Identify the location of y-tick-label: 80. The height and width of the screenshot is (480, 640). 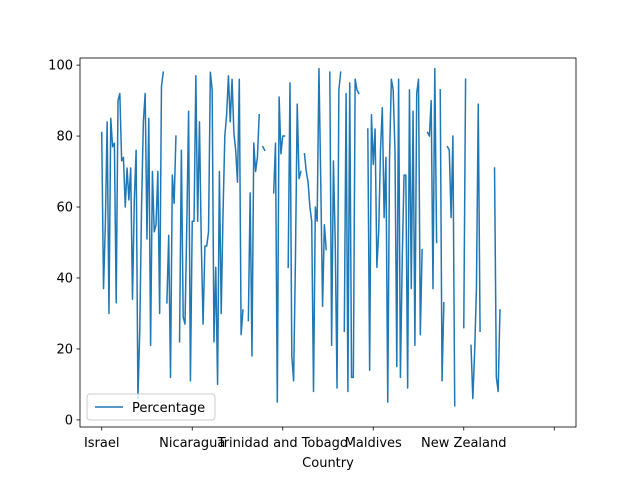
(64, 137).